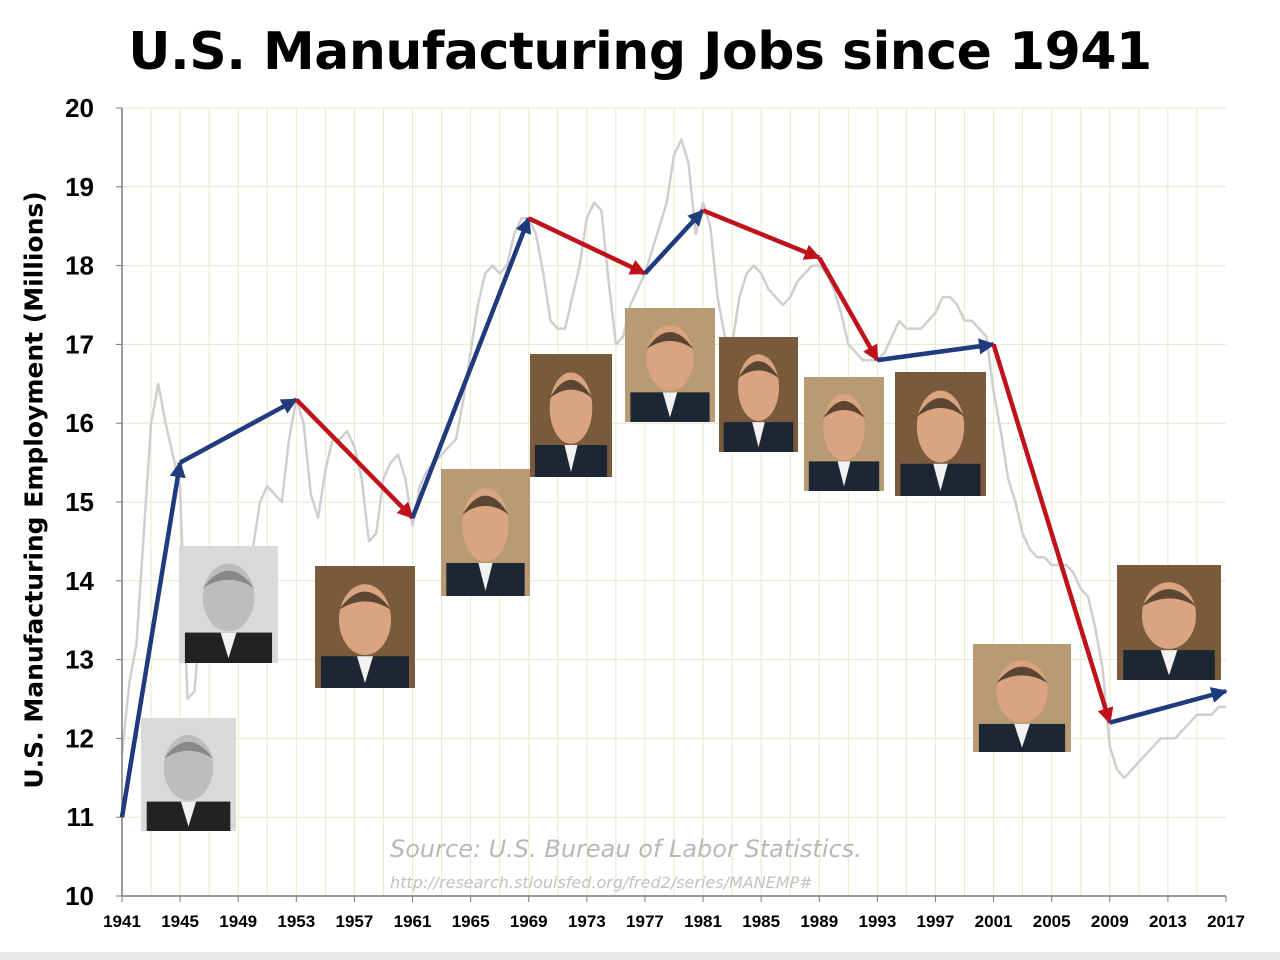 The width and height of the screenshot is (1280, 960). I want to click on y-tick-label: 13, so click(79, 660).